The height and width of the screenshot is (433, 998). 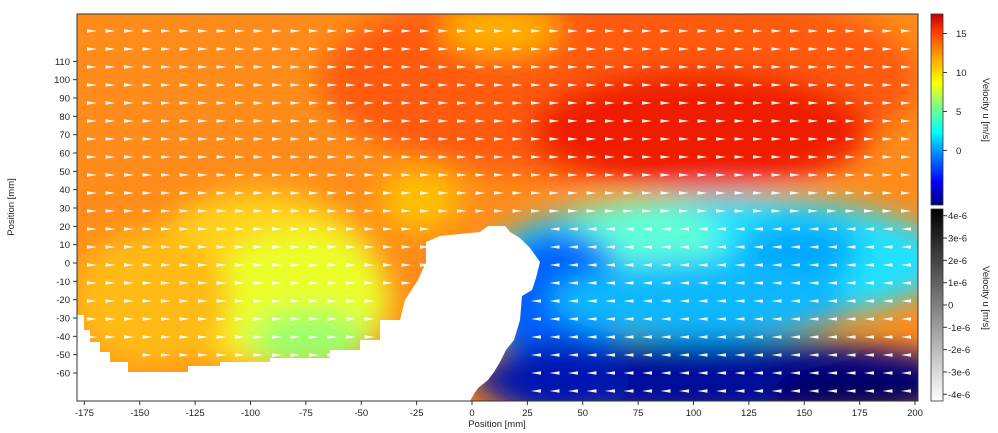 What do you see at coordinates (63, 337) in the screenshot?
I see `y-tick-label: -40` at bounding box center [63, 337].